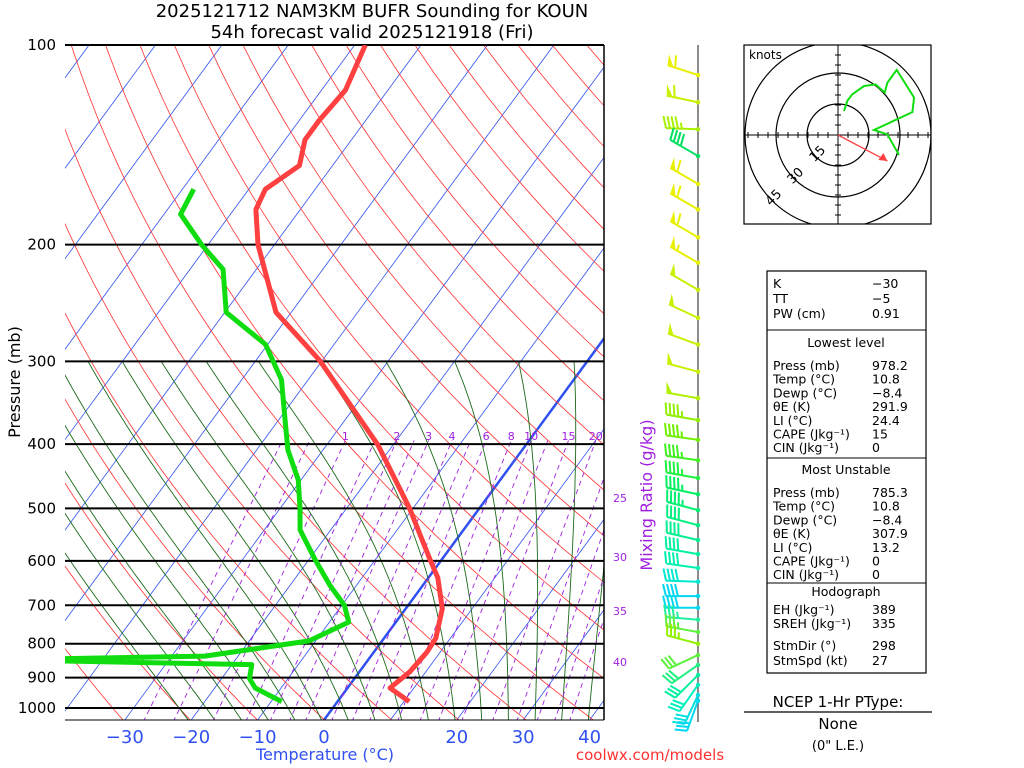  Describe the element at coordinates (41, 361) in the screenshot. I see `pressure-tick-label: 300` at that location.